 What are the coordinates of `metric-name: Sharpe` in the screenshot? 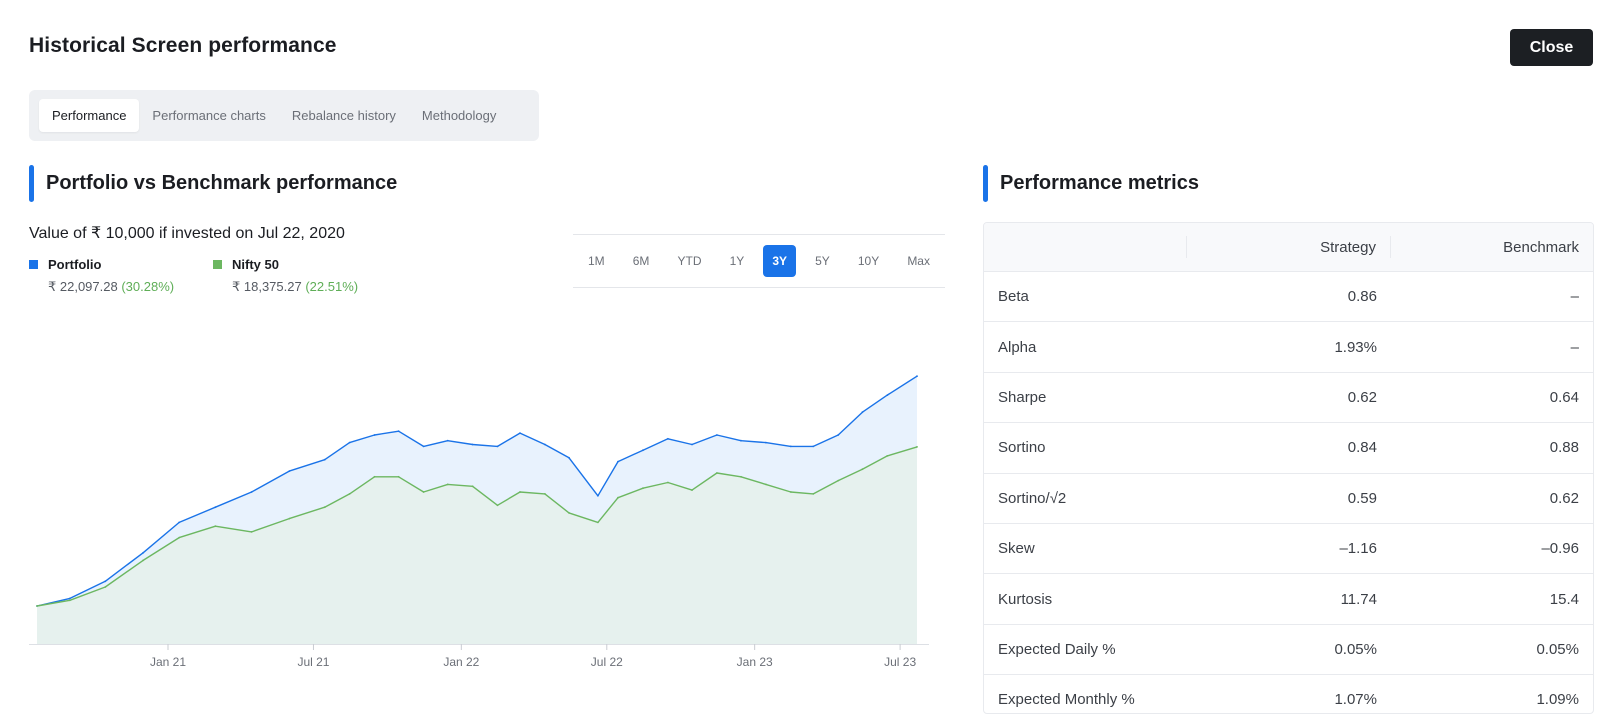 It's located at (1022, 397).